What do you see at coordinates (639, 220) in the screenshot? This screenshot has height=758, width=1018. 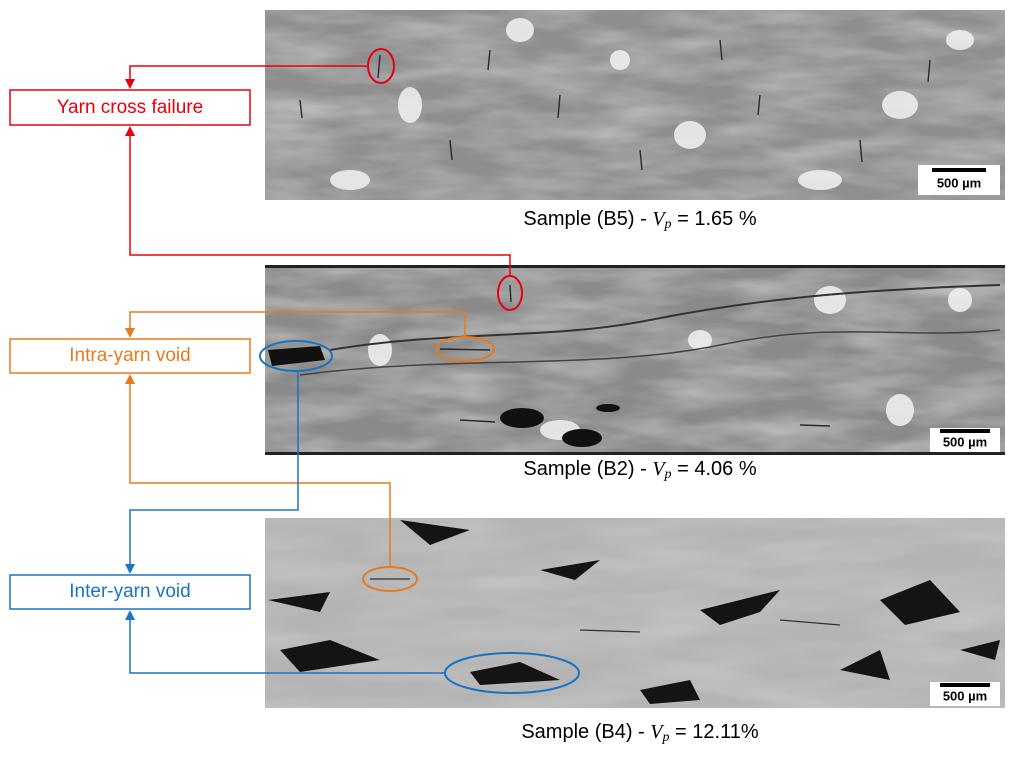 I see `caption: Sample (B5) - Vp = 1.65 %` at bounding box center [639, 220].